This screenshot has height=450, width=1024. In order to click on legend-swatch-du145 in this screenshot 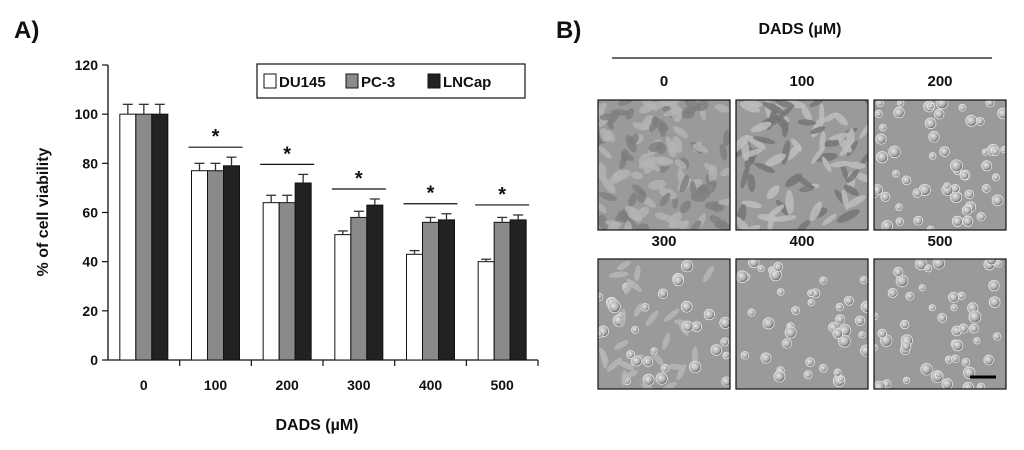, I will do `click(270, 81)`.